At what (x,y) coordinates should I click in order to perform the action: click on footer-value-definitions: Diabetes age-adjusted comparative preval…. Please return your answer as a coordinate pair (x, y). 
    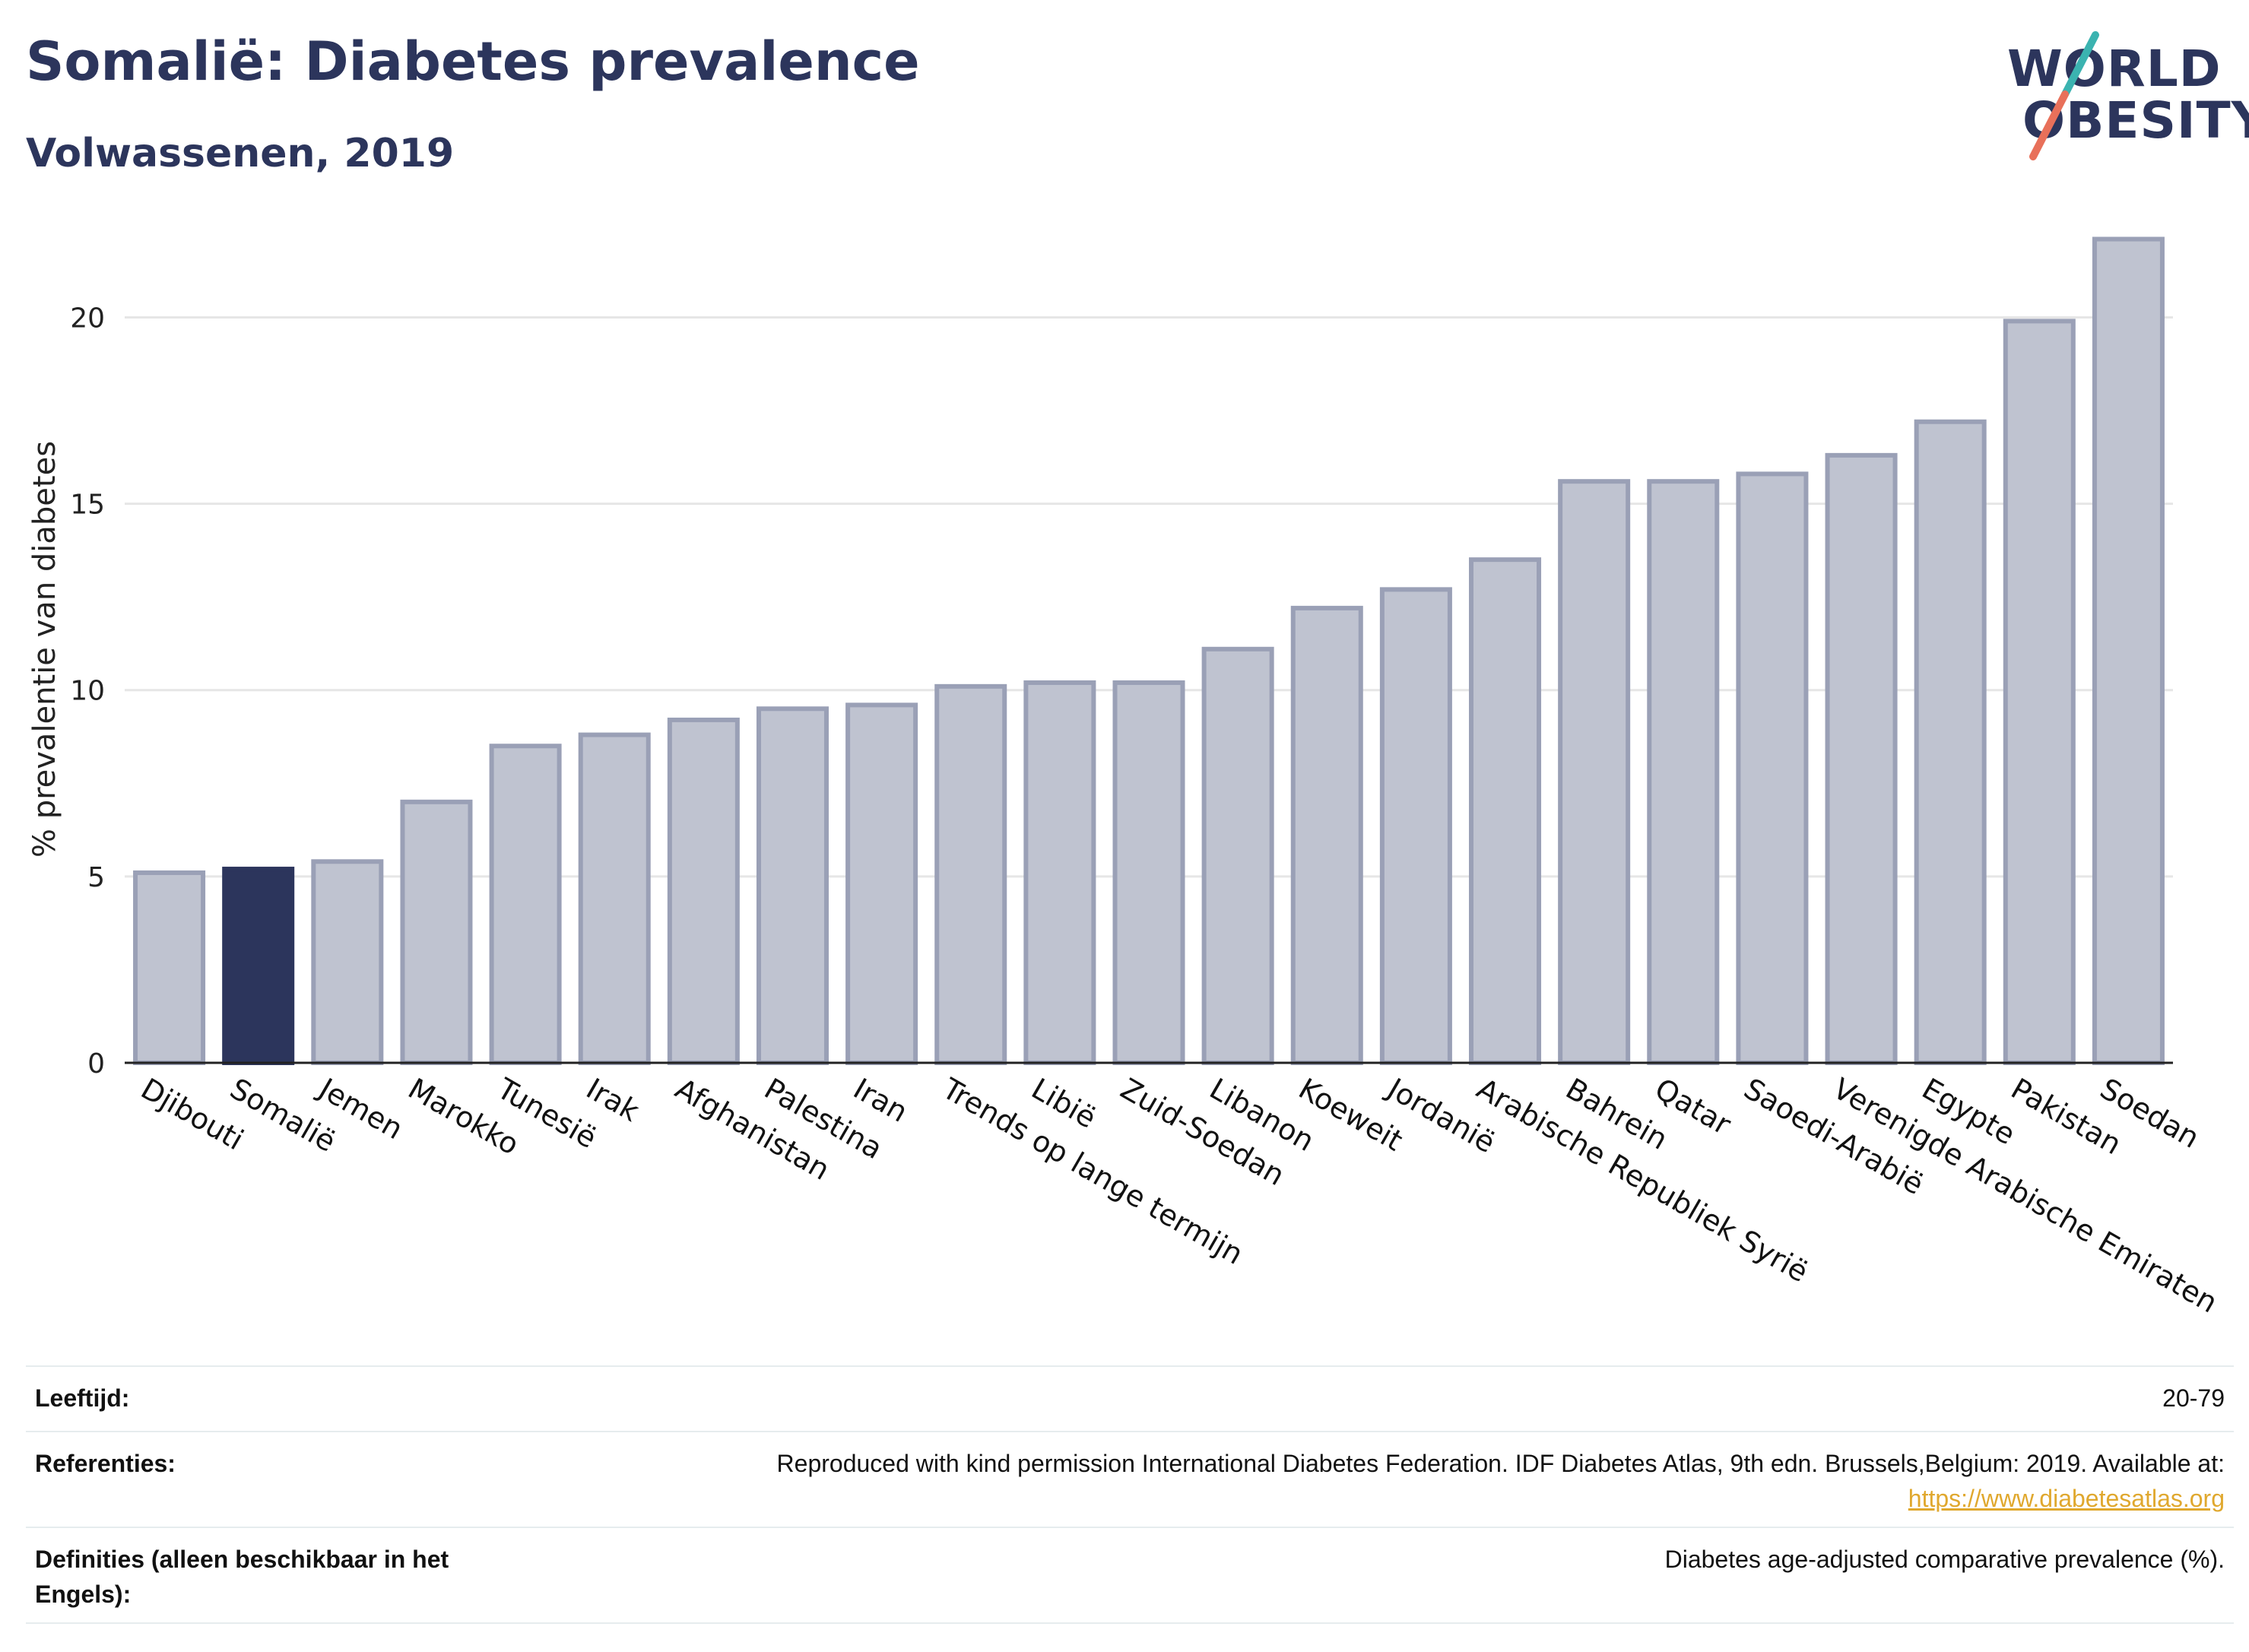
    Looking at the image, I should click on (1944, 1559).